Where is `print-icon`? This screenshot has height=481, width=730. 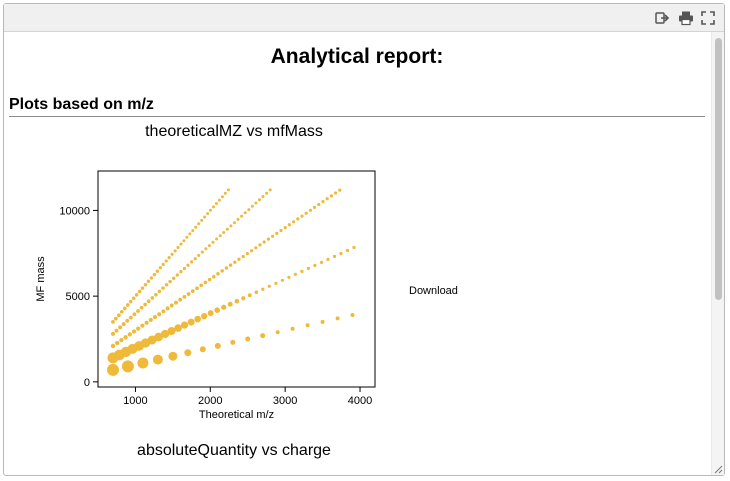 print-icon is located at coordinates (686, 18).